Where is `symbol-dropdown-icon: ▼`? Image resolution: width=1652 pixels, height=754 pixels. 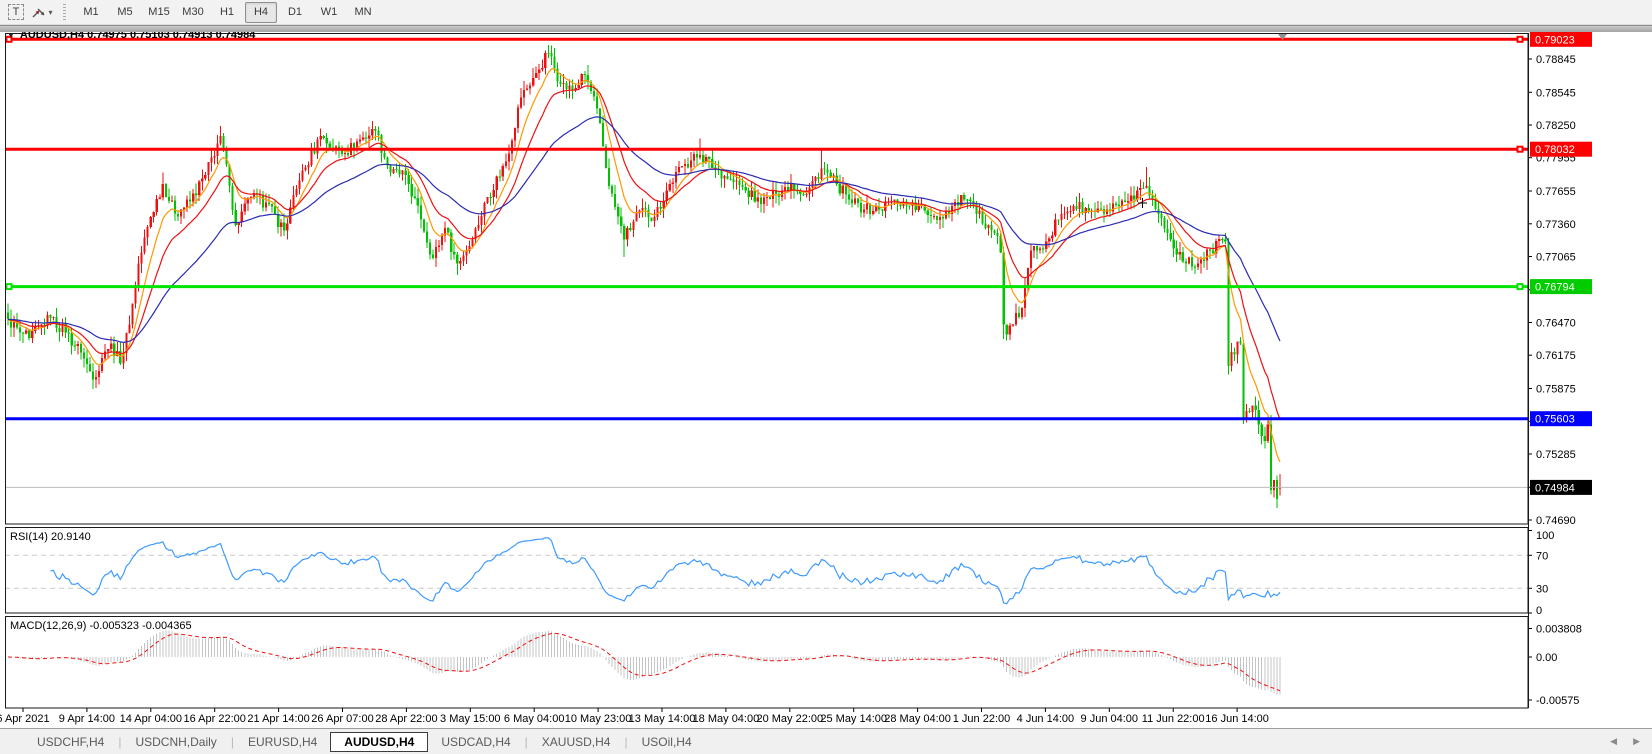 symbol-dropdown-icon: ▼ is located at coordinates (11, 35).